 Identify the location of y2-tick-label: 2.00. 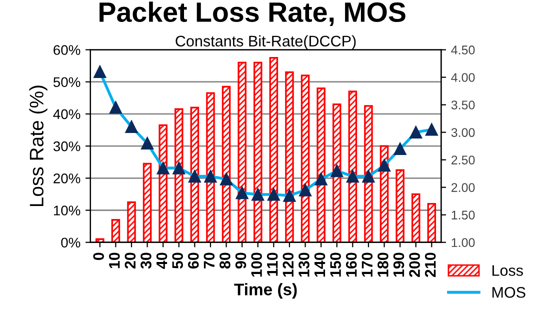
(463, 187).